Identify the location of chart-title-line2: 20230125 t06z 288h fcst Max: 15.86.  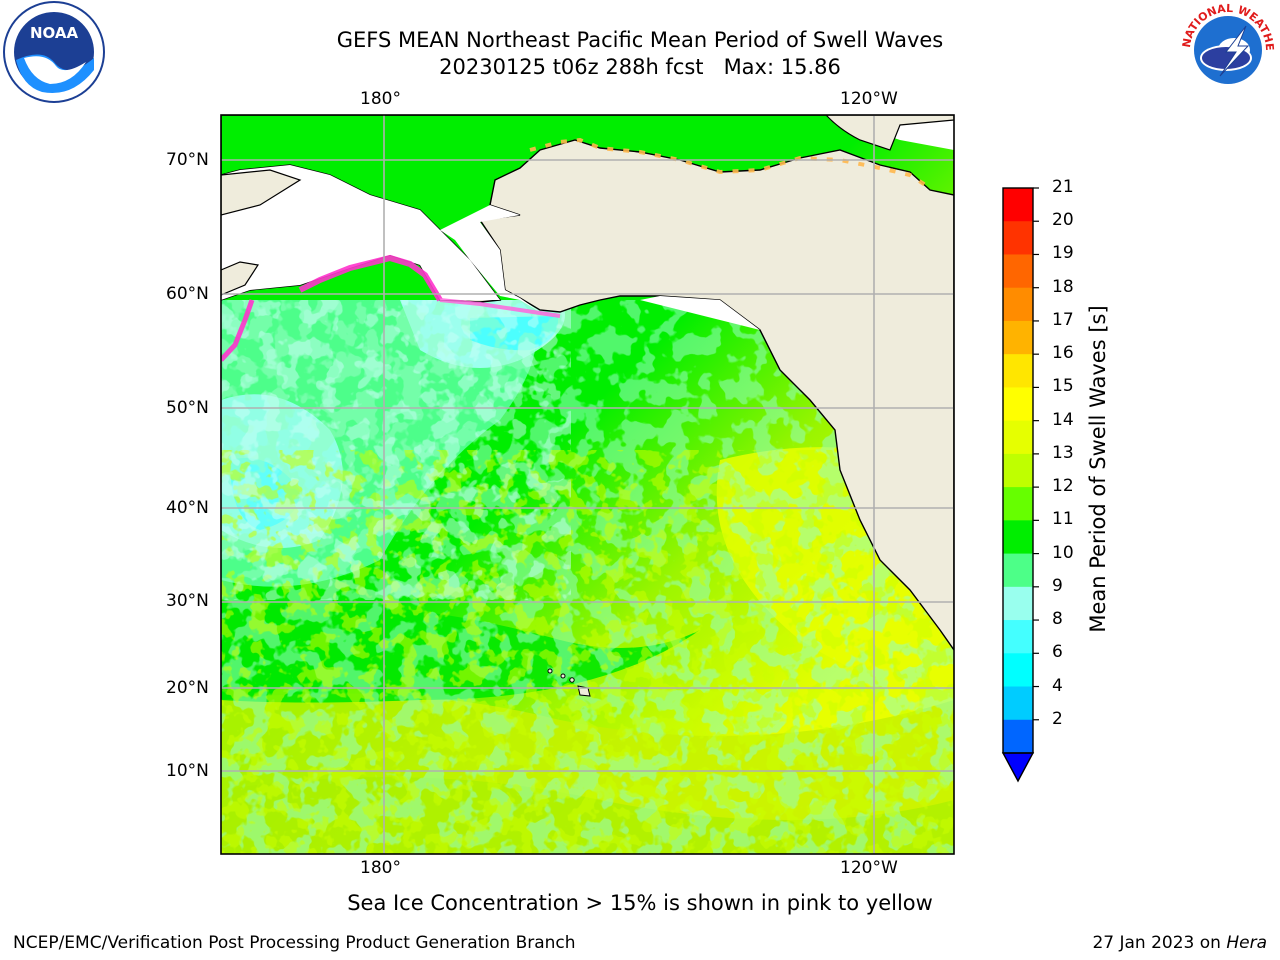
(640, 67).